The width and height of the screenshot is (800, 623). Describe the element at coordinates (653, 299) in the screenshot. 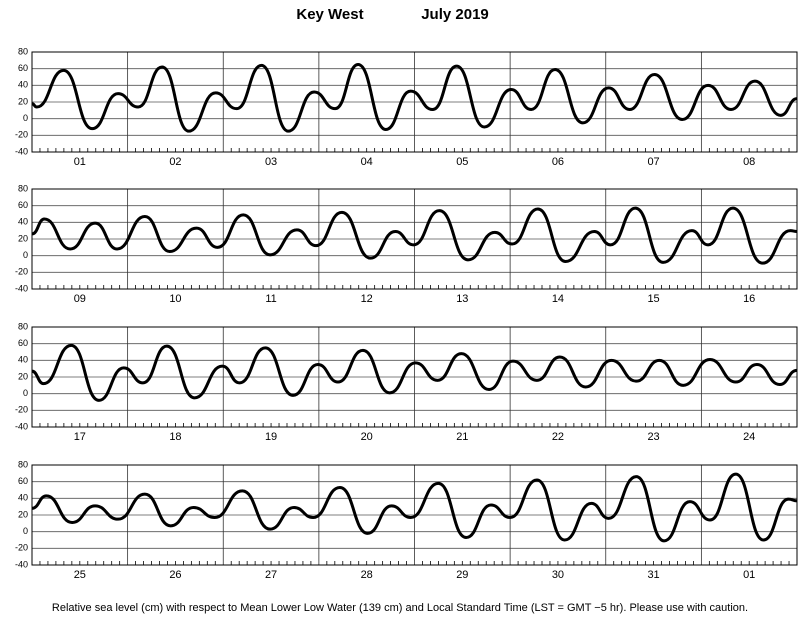

I see `x-tick-label: 15` at that location.